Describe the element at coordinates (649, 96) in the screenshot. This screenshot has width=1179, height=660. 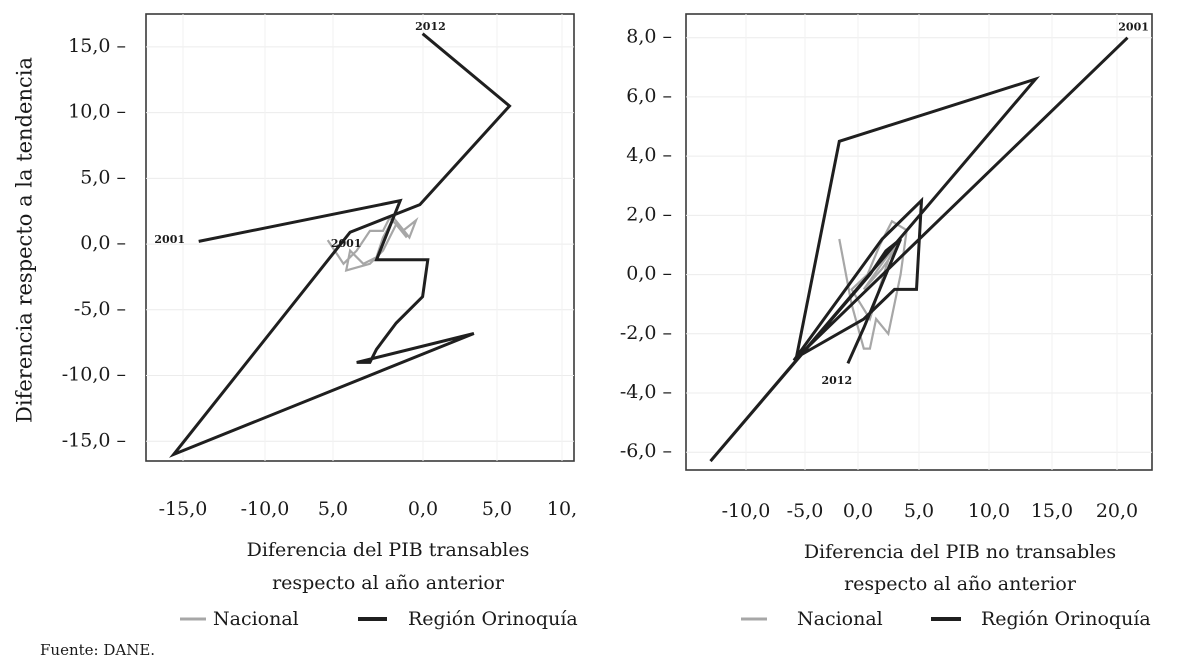
I see `y-tick-label: 6,0 –` at that location.